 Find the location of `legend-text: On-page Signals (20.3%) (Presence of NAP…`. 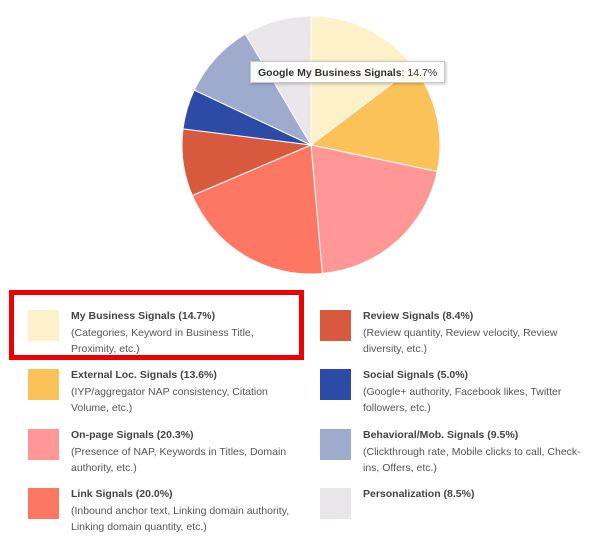

legend-text: On-page Signals (20.3%) (Presence of NAP… is located at coordinates (184, 452).